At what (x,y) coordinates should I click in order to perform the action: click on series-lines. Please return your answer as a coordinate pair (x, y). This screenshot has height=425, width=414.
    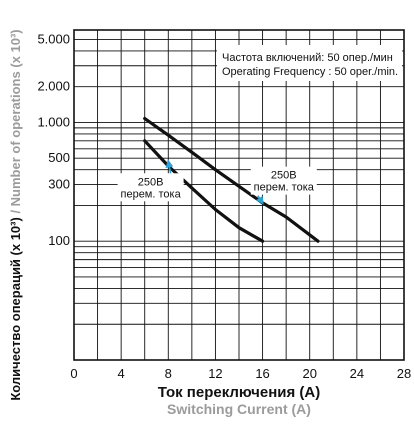
    Looking at the image, I should click on (231, 179).